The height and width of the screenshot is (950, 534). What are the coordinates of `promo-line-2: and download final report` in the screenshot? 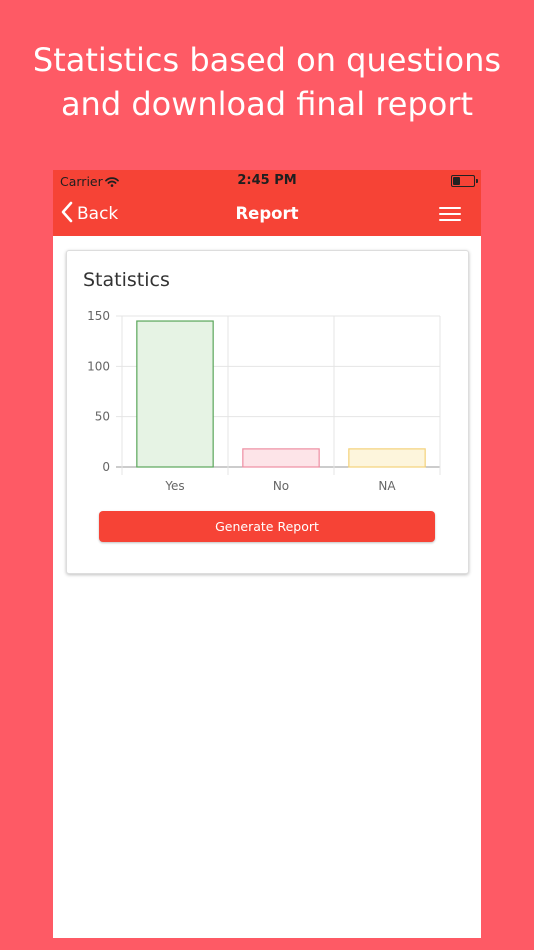 It's located at (267, 104).